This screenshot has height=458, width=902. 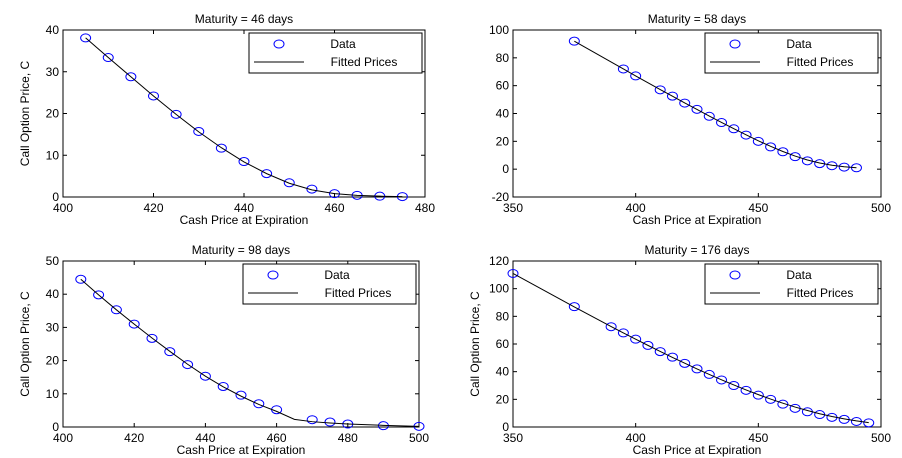 What do you see at coordinates (53, 261) in the screenshot?
I see `y-tick-label: 50` at bounding box center [53, 261].